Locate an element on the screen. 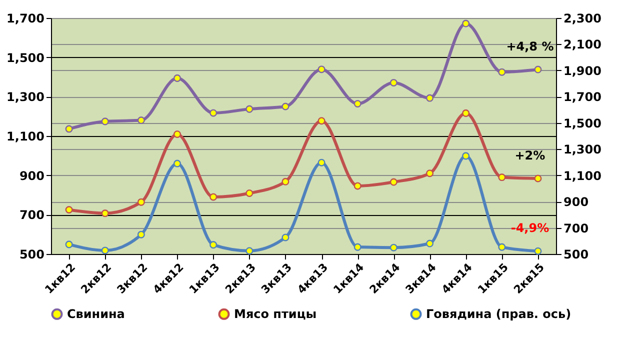 Image resolution: width=631 pixels, height=347 pixels. y-tick-label: 500 is located at coordinates (31, 255).